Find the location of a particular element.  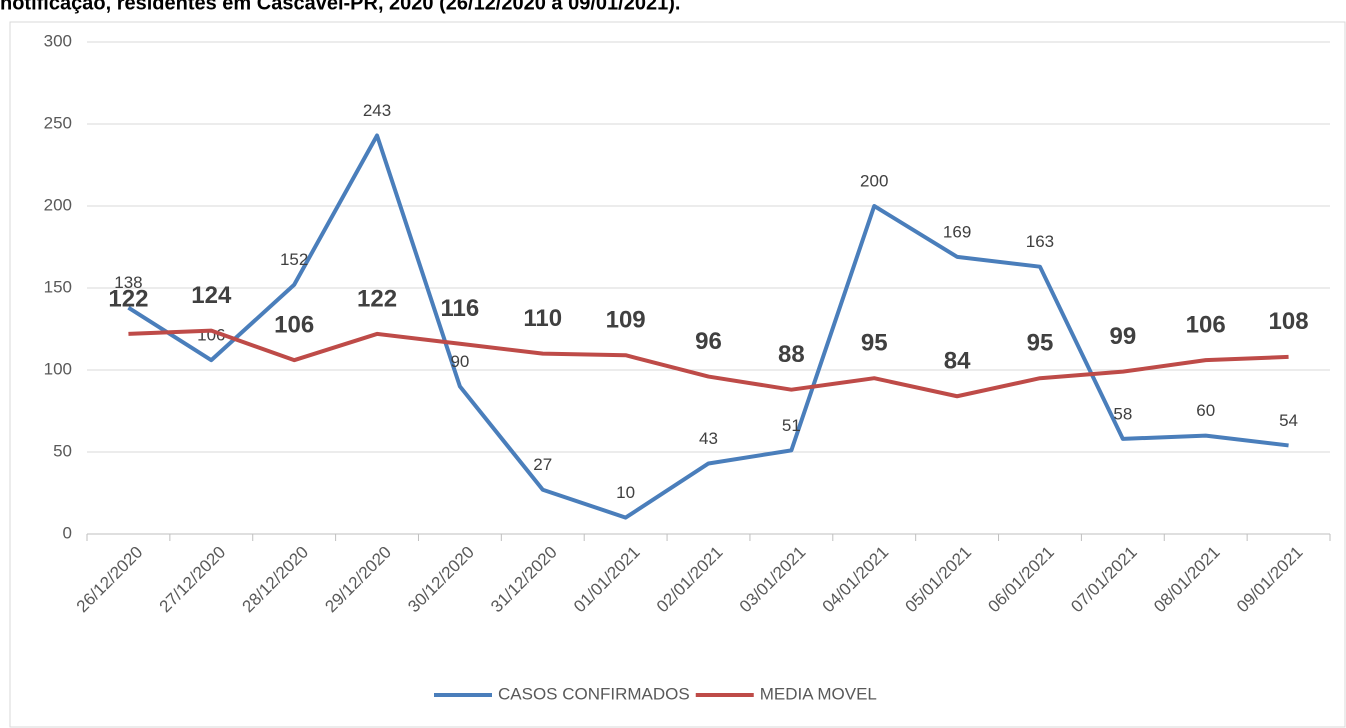

data-label: 200 is located at coordinates (874, 180).